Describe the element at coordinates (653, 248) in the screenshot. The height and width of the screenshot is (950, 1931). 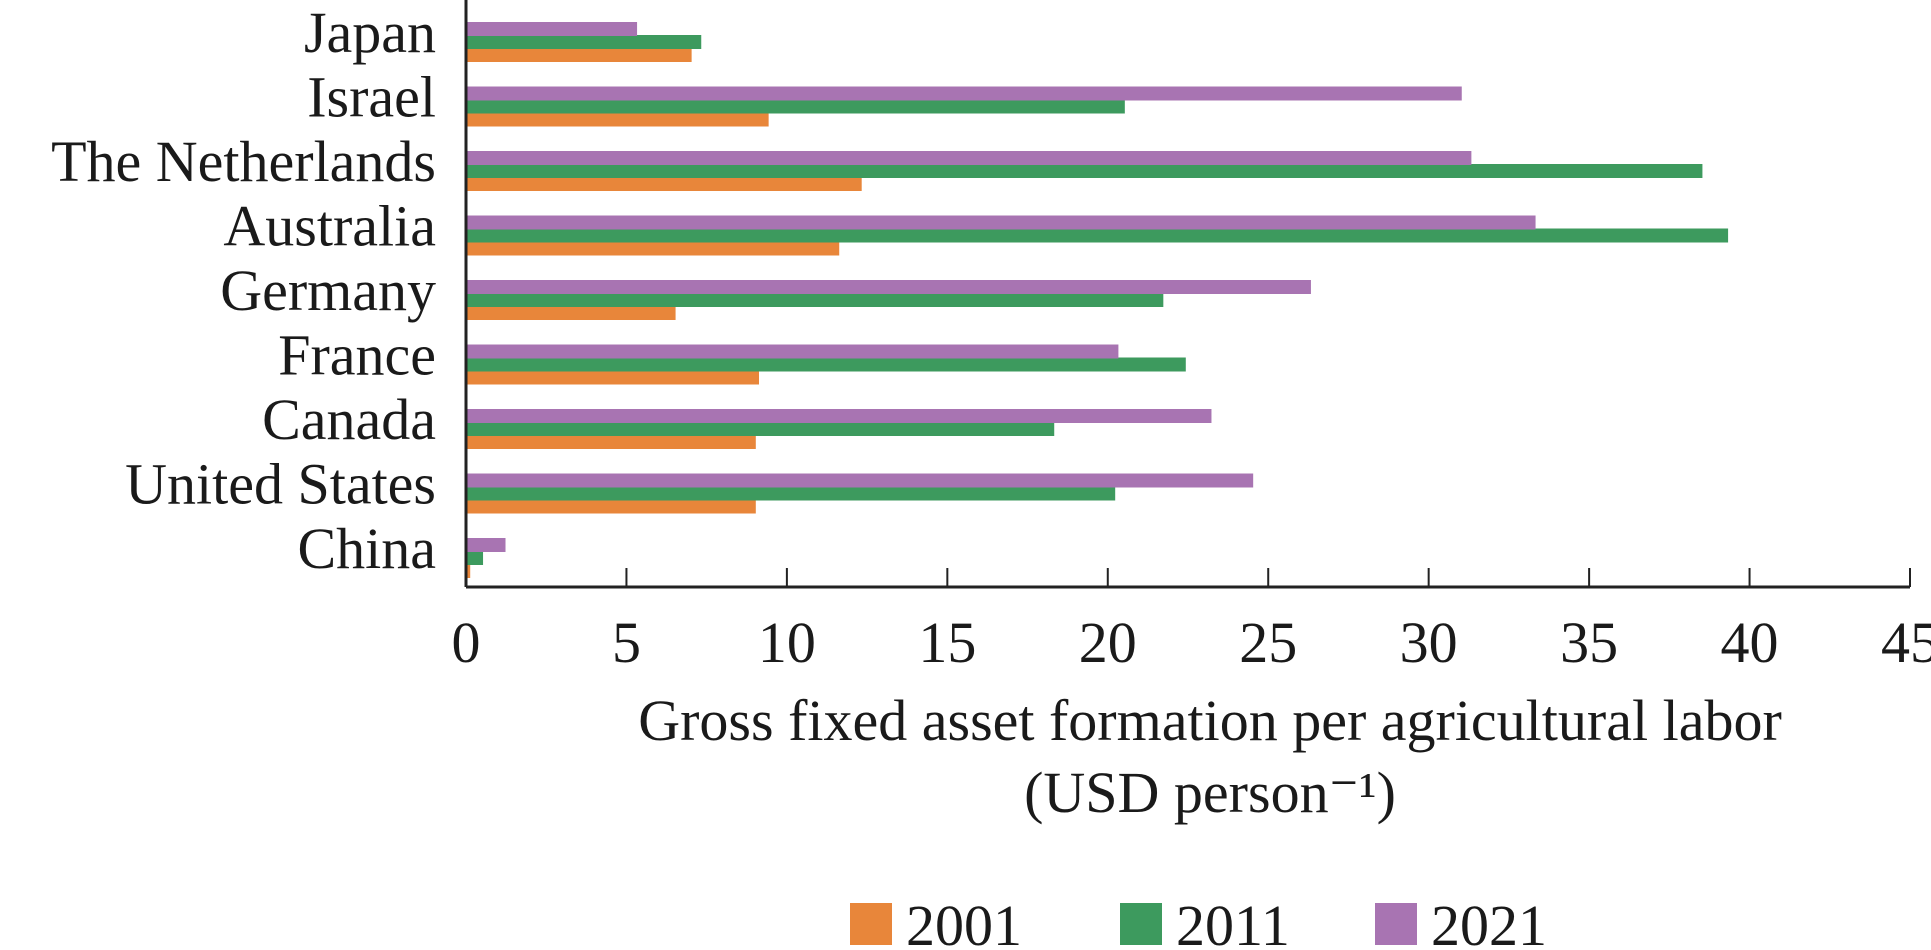
I see `bar-2001-australia` at that location.